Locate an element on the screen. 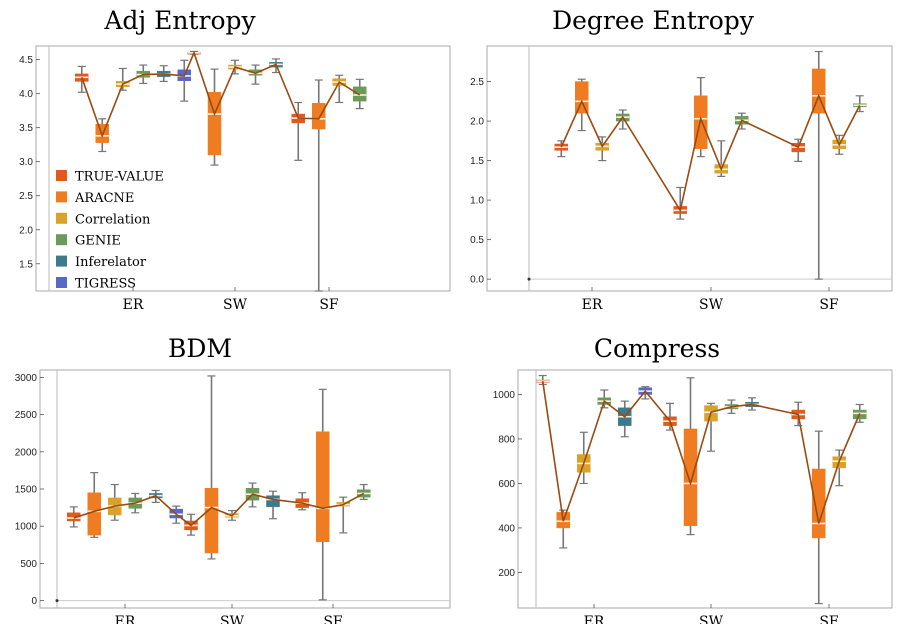 This screenshot has width=900, height=624. y-tick-label: 3.5 is located at coordinates (26, 128).